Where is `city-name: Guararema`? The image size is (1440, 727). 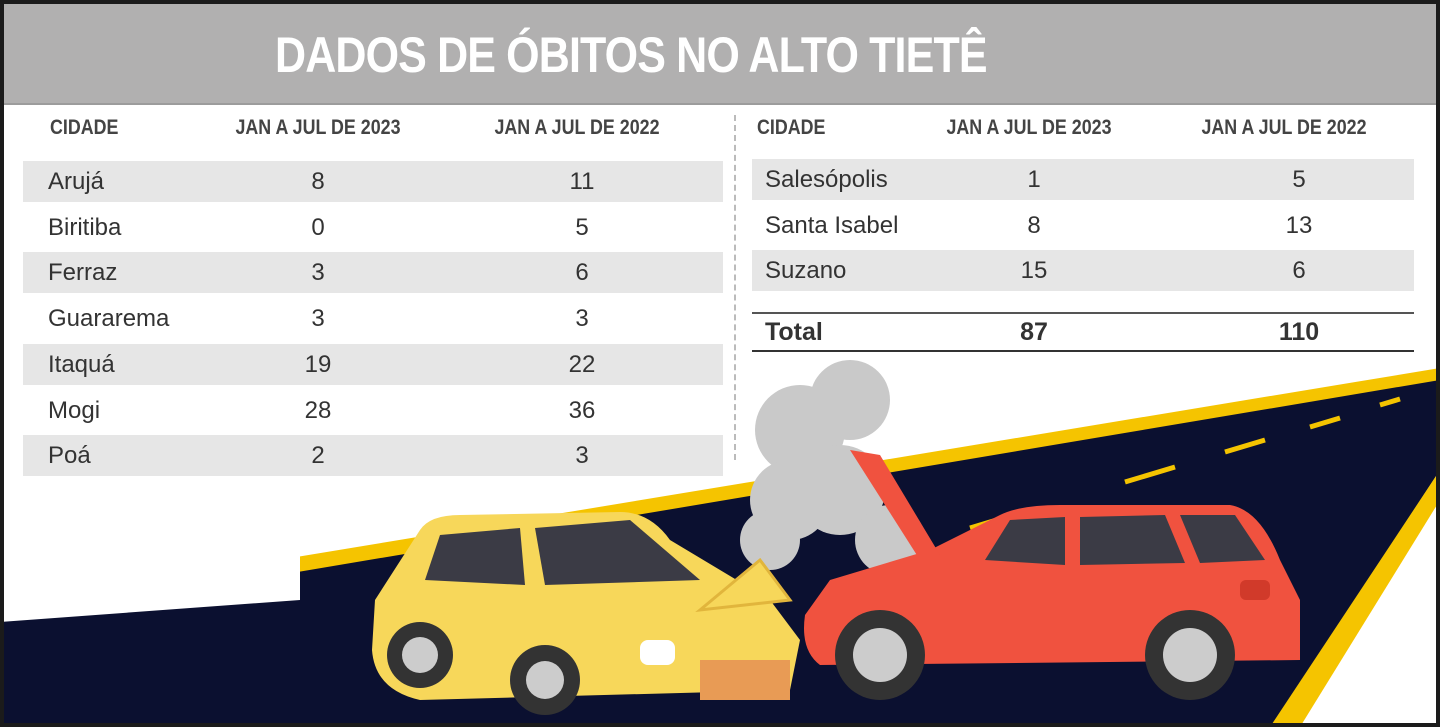 city-name: Guararema is located at coordinates (109, 319).